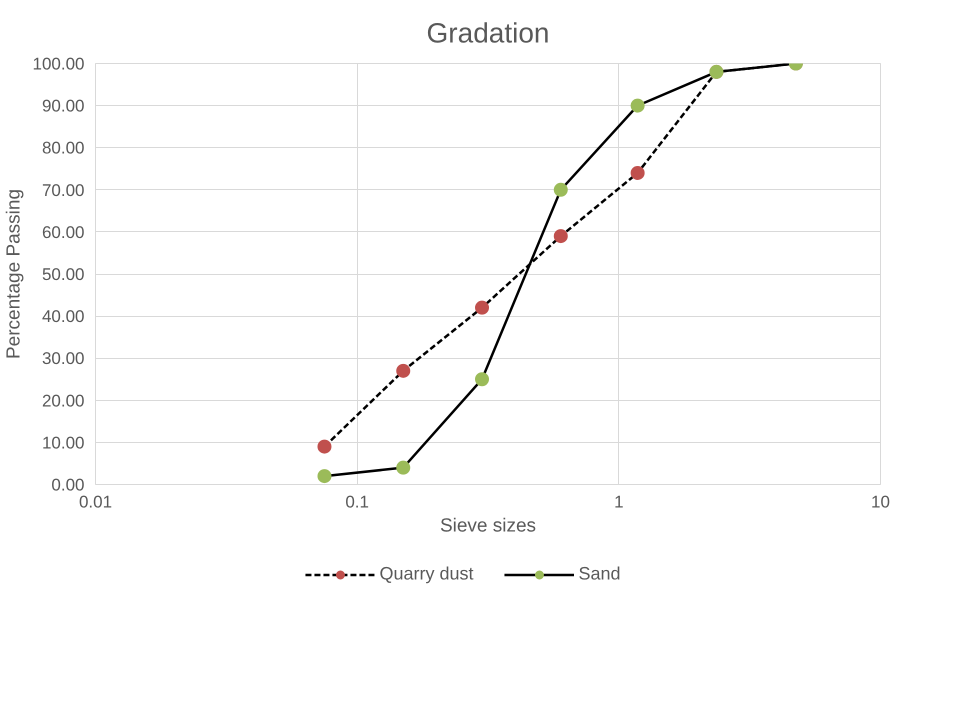  Describe the element at coordinates (63, 190) in the screenshot. I see `y-tick-label: 70.00` at that location.